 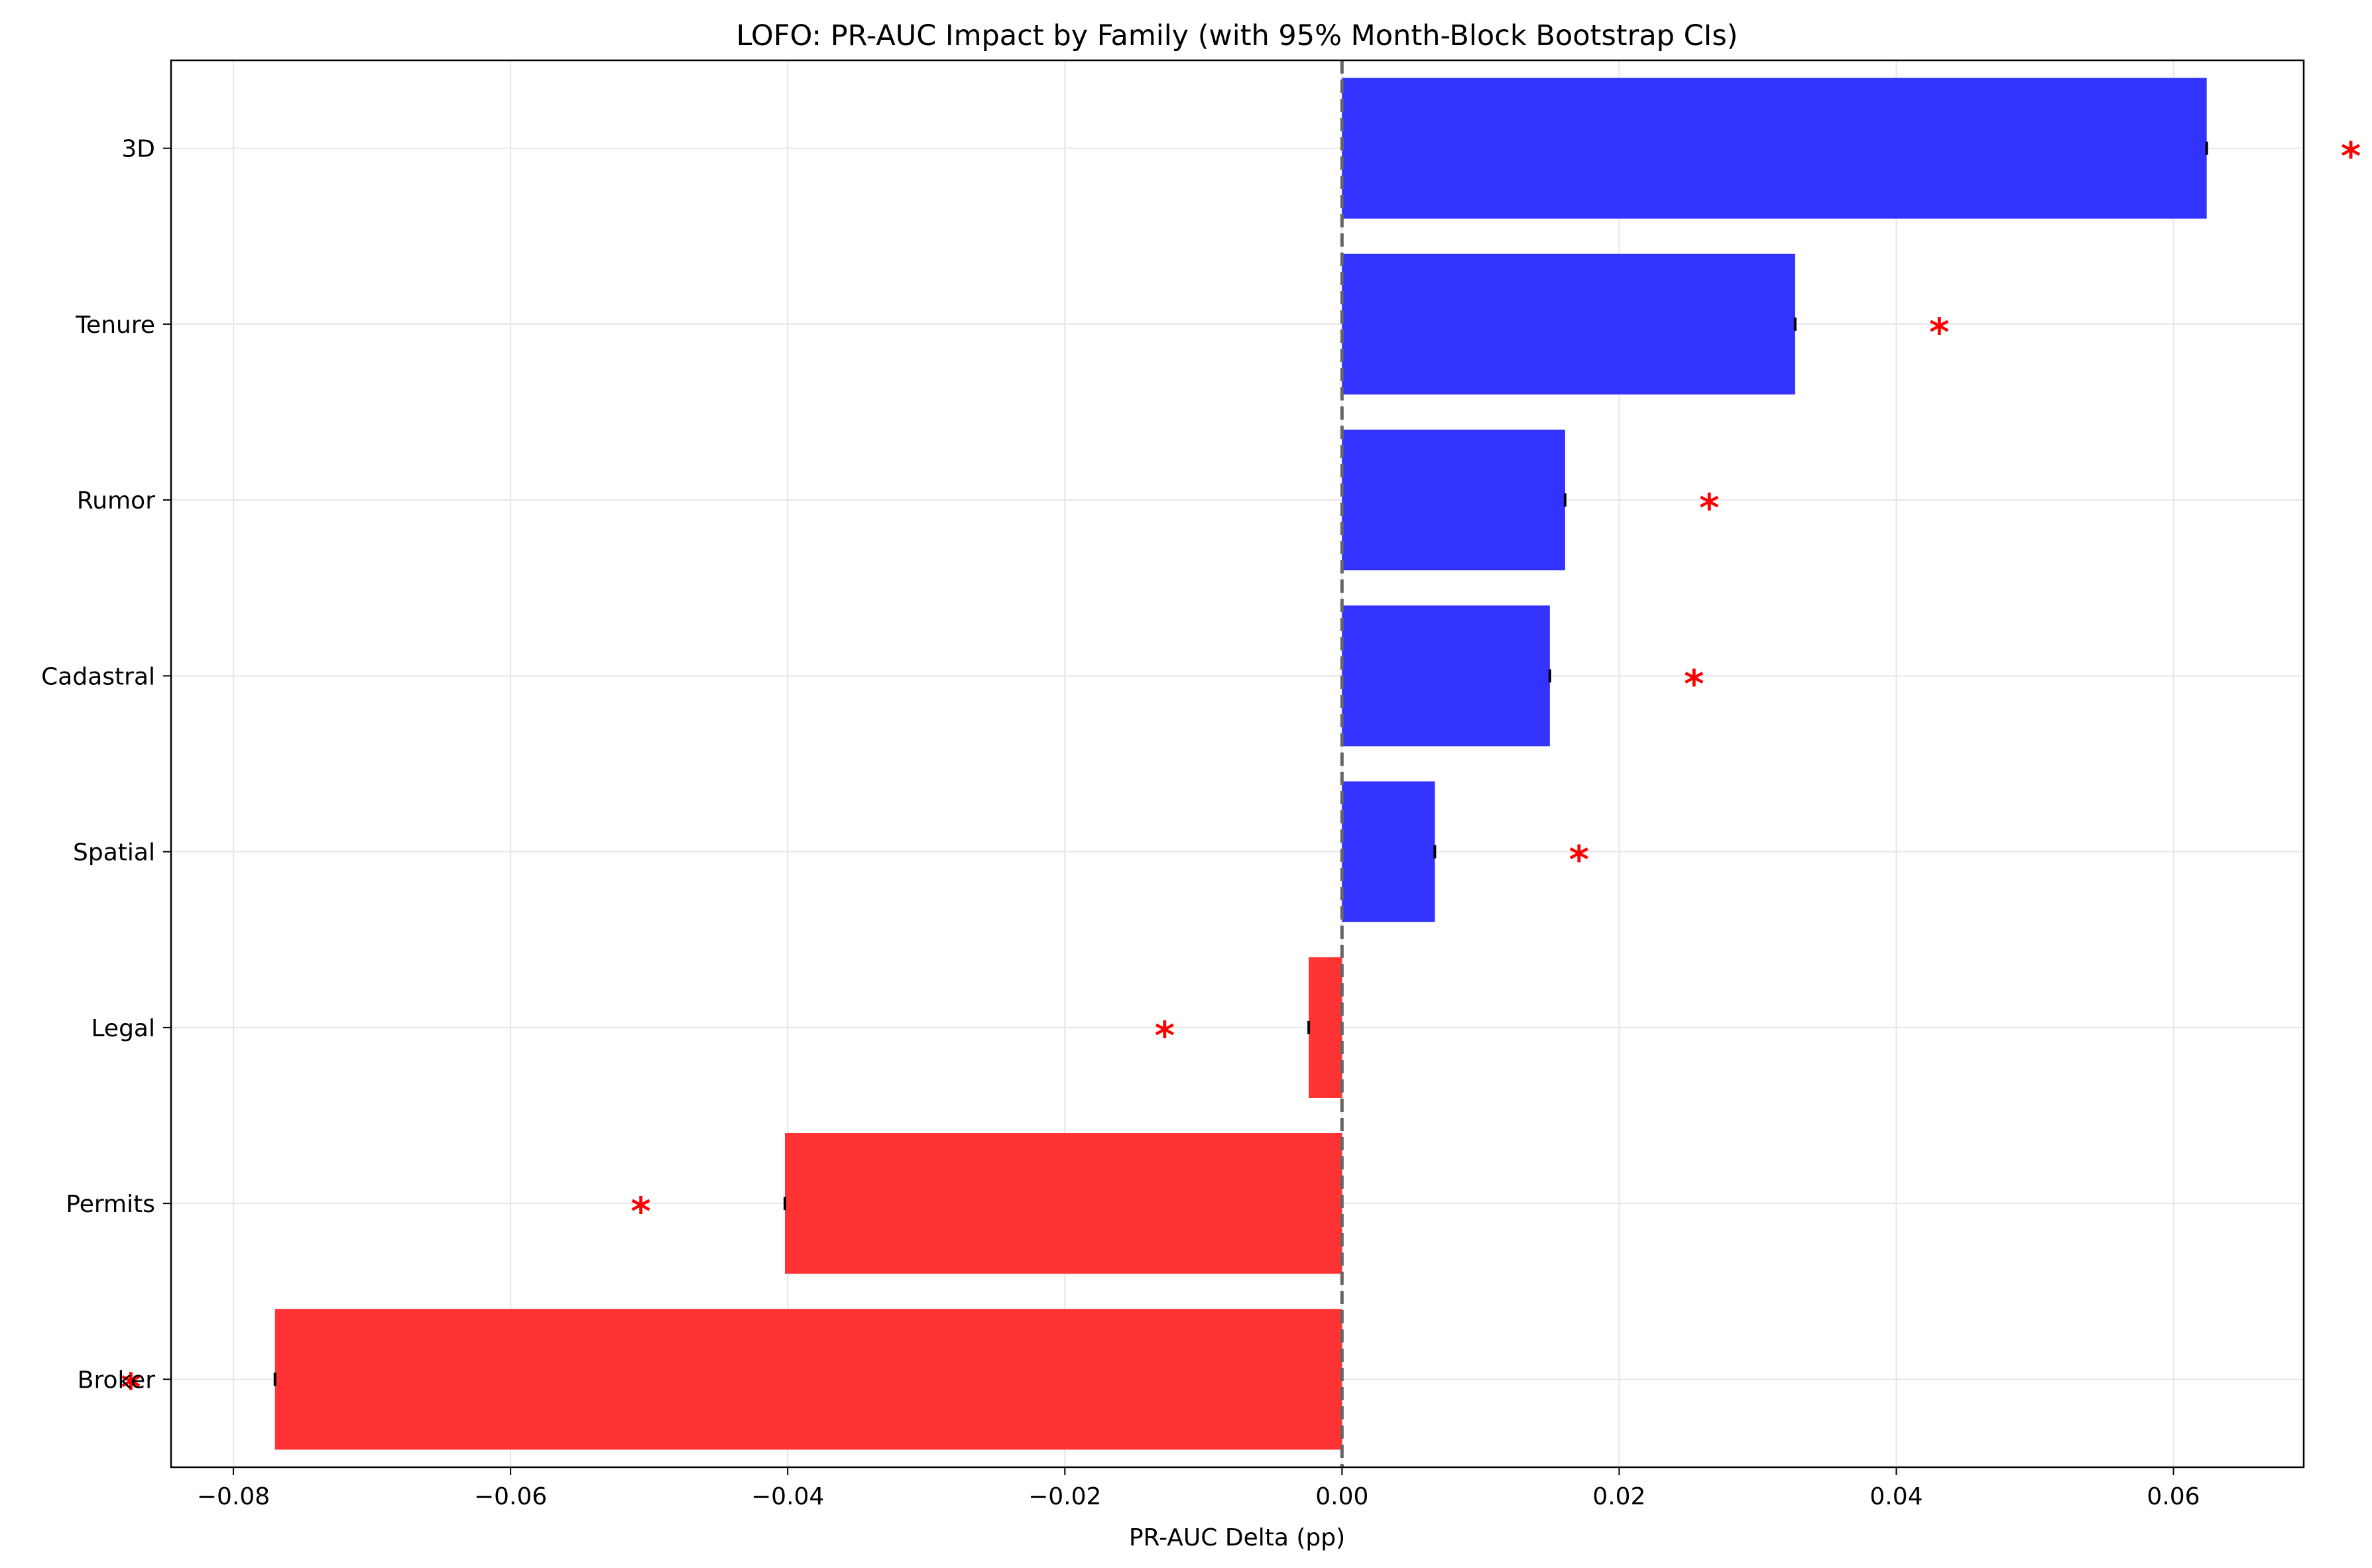 What do you see at coordinates (1569, 323) in the screenshot?
I see `bar-tenure` at bounding box center [1569, 323].